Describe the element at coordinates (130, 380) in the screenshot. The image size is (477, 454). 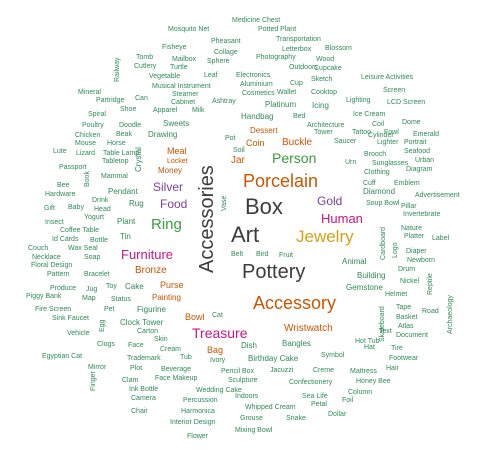
I see `word-clam: Clam` at that location.